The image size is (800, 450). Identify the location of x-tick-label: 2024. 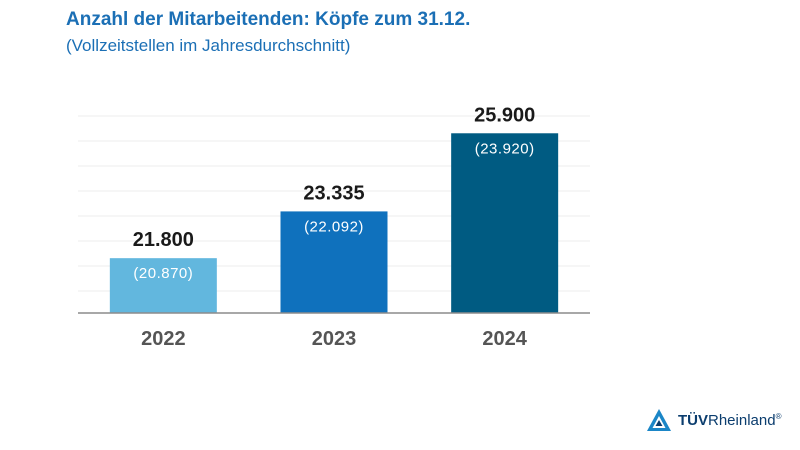
(504, 339).